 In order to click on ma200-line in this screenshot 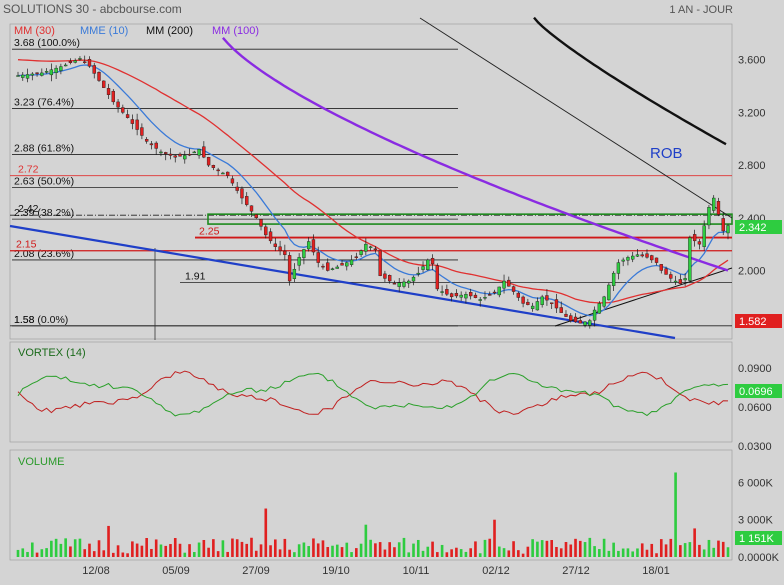, I will do `click(630, 81)`.